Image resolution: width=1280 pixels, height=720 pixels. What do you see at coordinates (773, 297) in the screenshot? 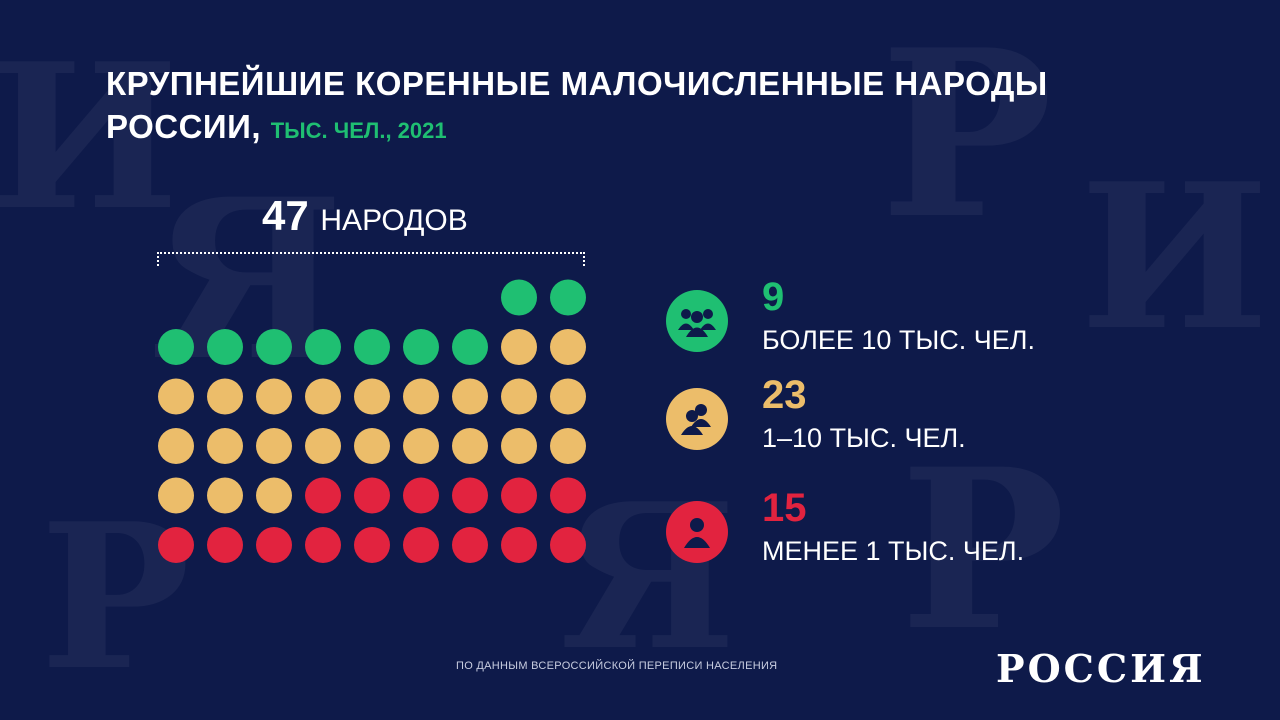
I see `legend-value-large: 9` at bounding box center [773, 297].